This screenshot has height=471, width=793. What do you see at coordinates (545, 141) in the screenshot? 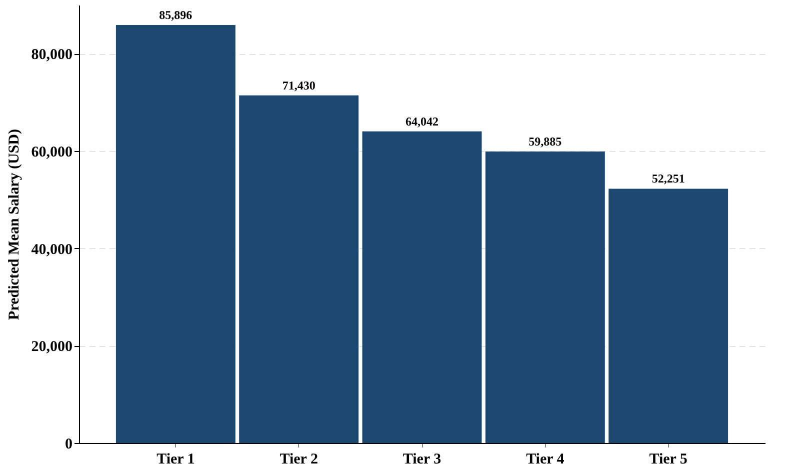
I see `data-label: 59,885` at bounding box center [545, 141].